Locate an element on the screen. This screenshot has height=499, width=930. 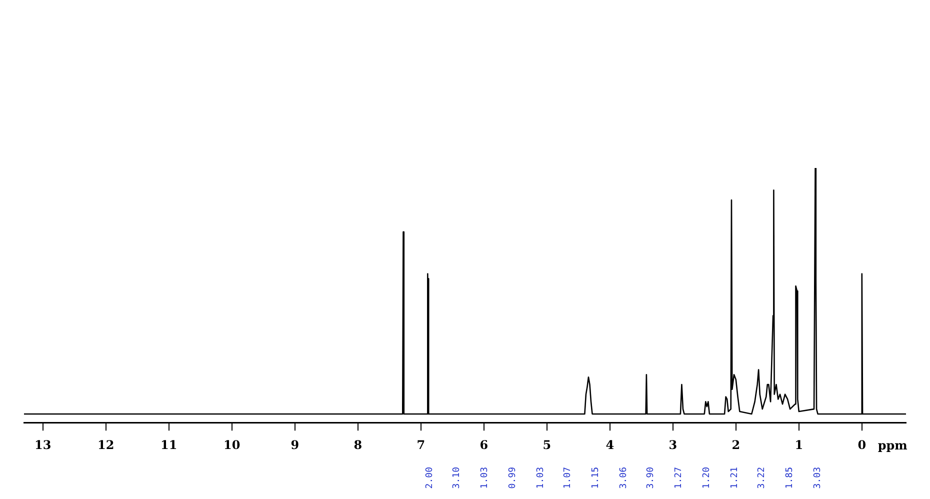
x-tick-label: 11 is located at coordinates (169, 445).